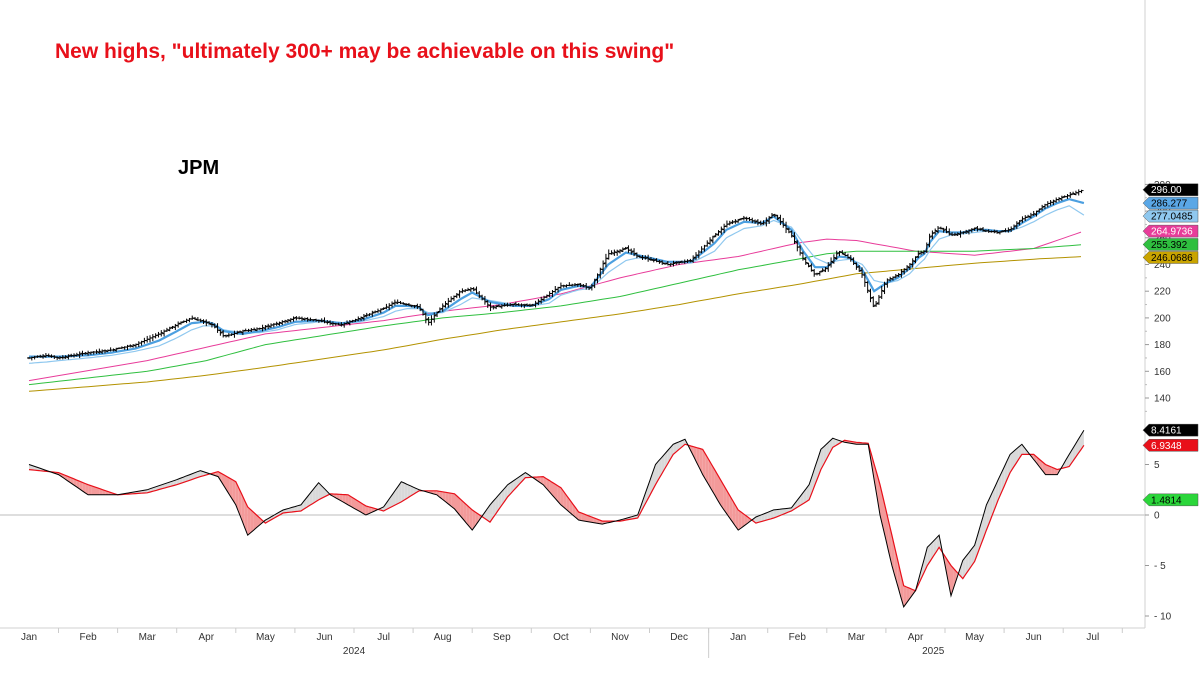 The height and width of the screenshot is (675, 1200). I want to click on last-value-tag-text: 255.392, so click(1169, 245).